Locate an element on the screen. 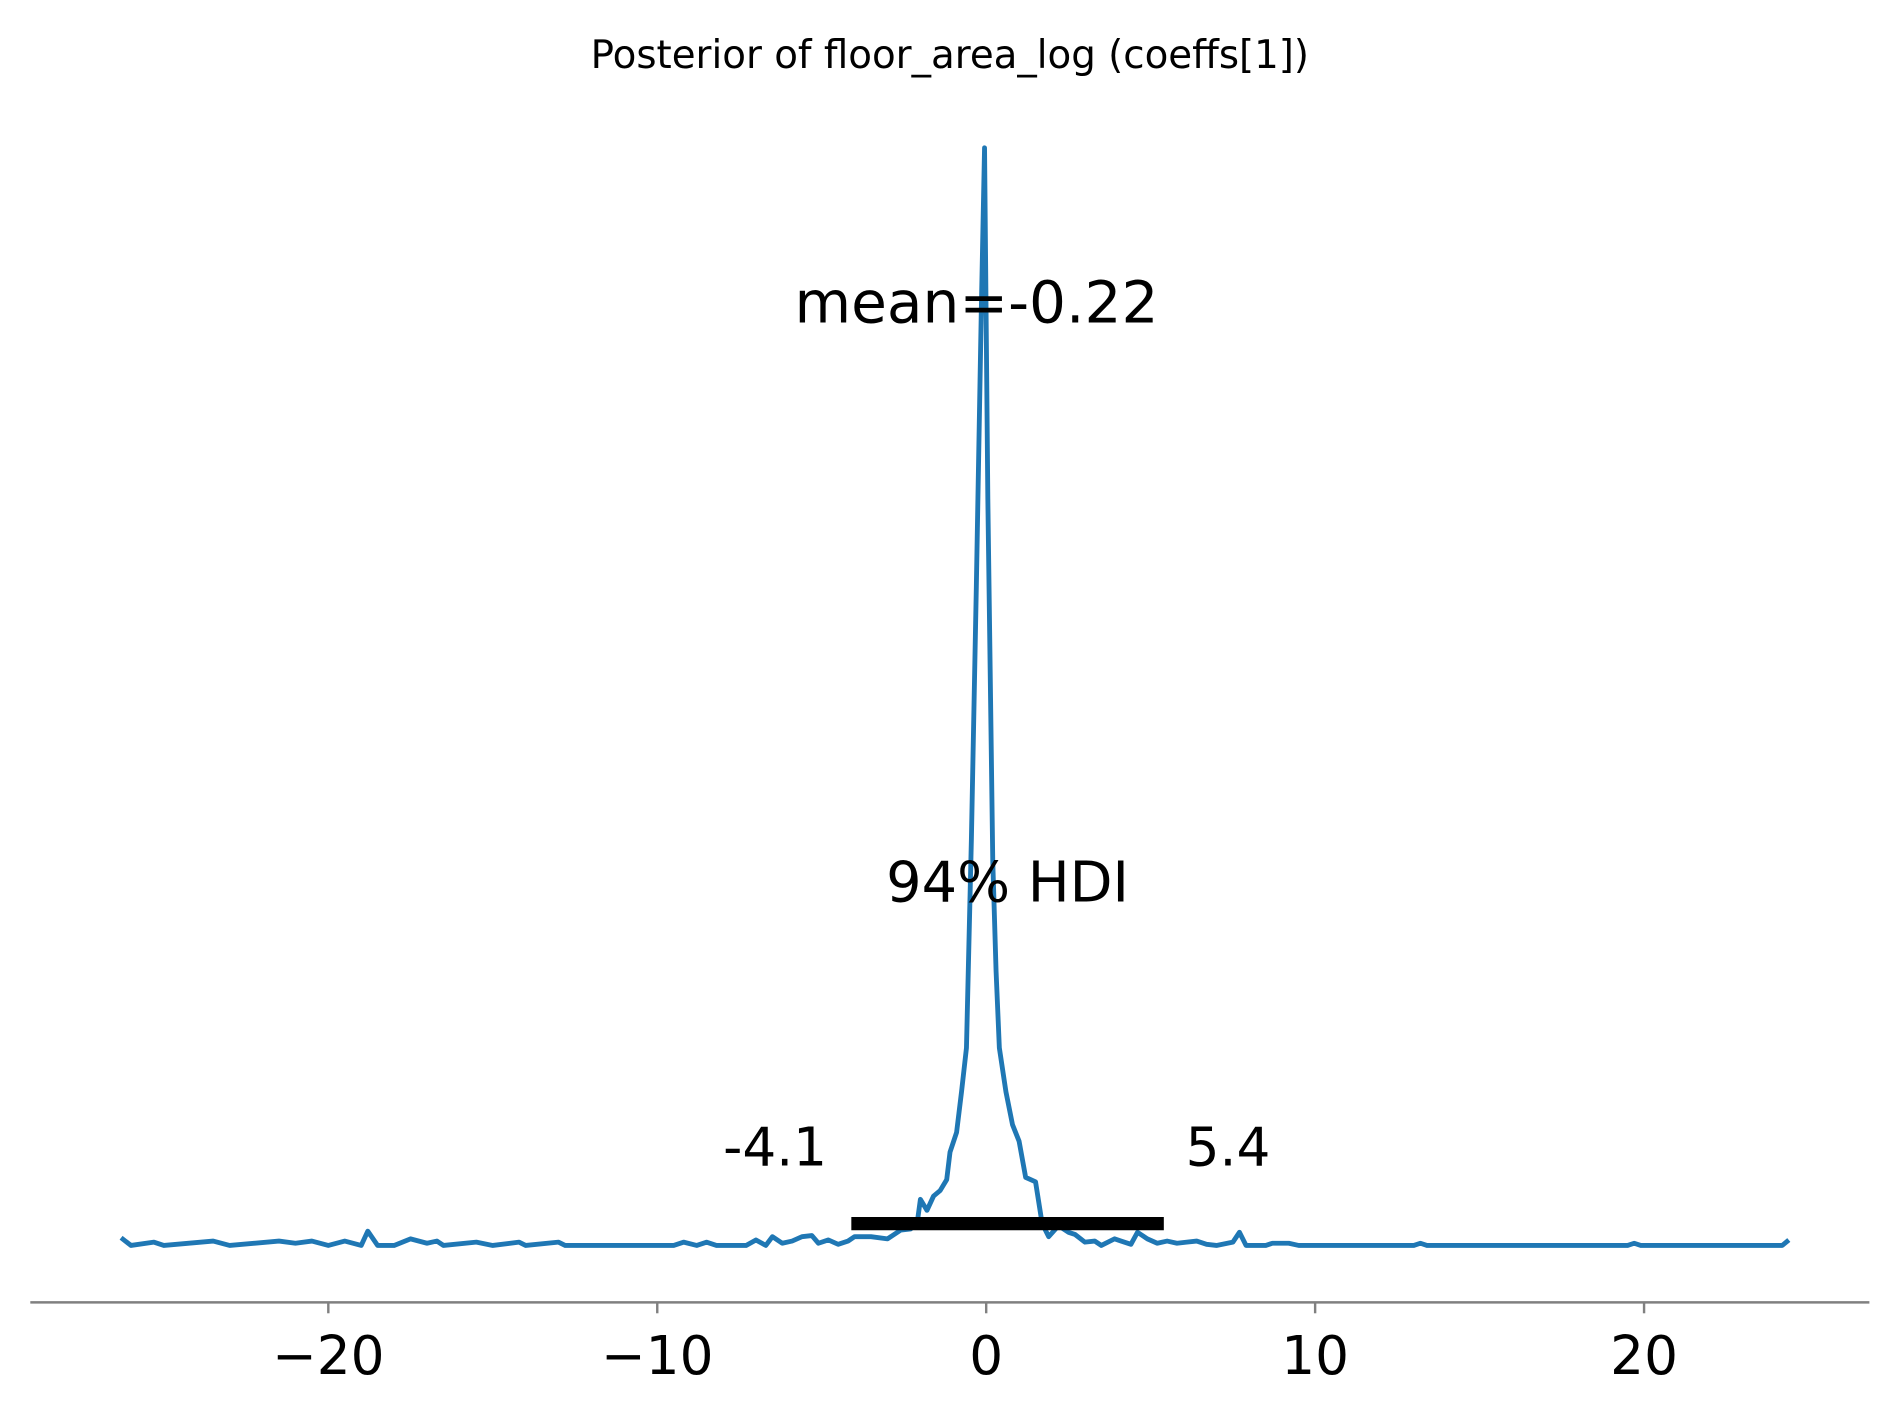  x-tick-label: 0 is located at coordinates (986, 1356).